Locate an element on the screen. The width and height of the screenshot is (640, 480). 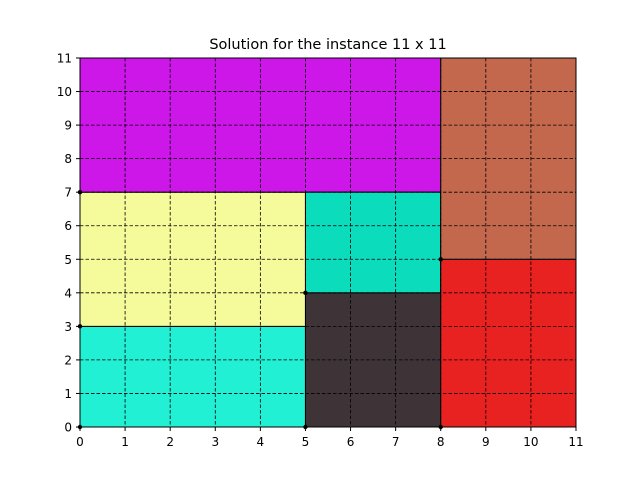
x-tick-label-0: 0 is located at coordinates (80, 442).